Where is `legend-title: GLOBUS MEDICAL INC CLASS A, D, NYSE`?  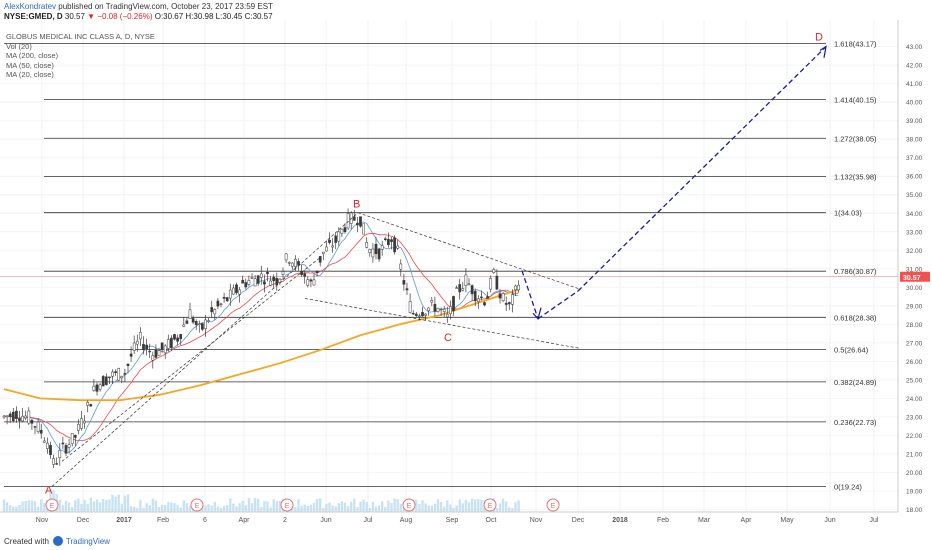
legend-title: GLOBUS MEDICAL INC CLASS A, D, NYSE is located at coordinates (80, 36).